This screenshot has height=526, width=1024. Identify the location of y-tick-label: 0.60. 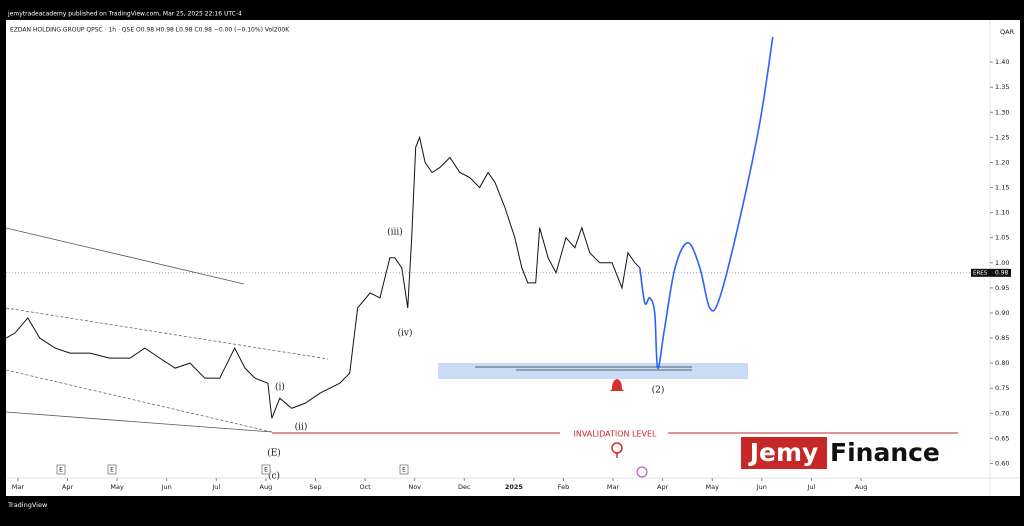
(1002, 463).